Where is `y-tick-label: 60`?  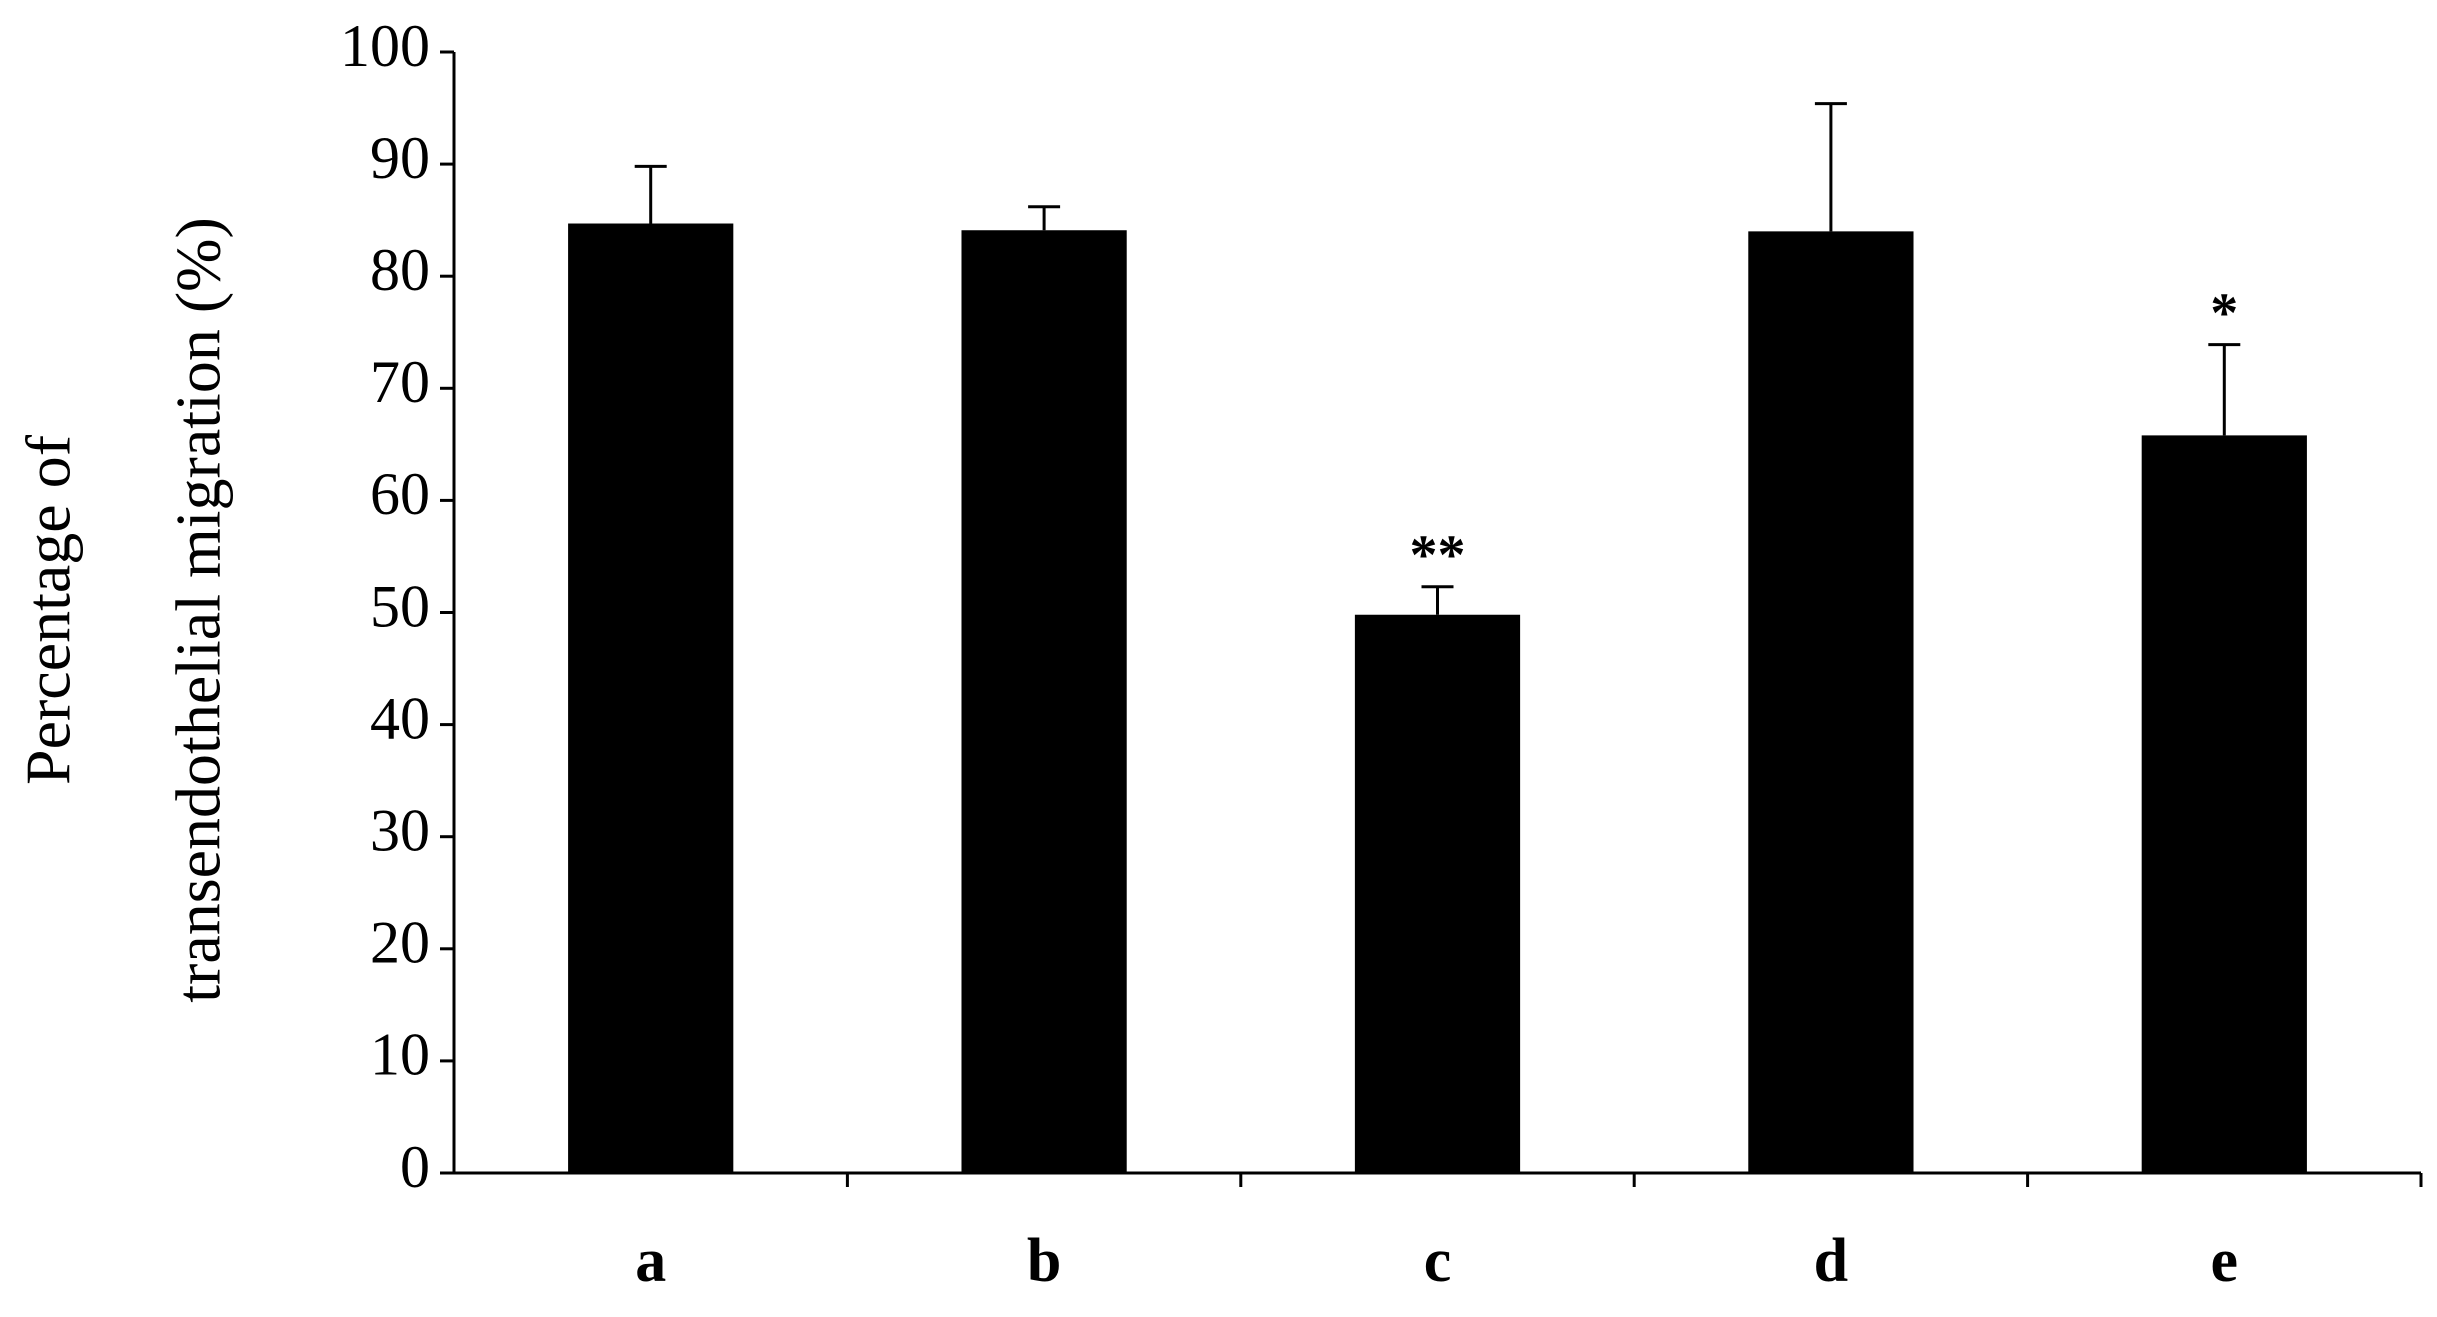 y-tick-label: 60 is located at coordinates (400, 494).